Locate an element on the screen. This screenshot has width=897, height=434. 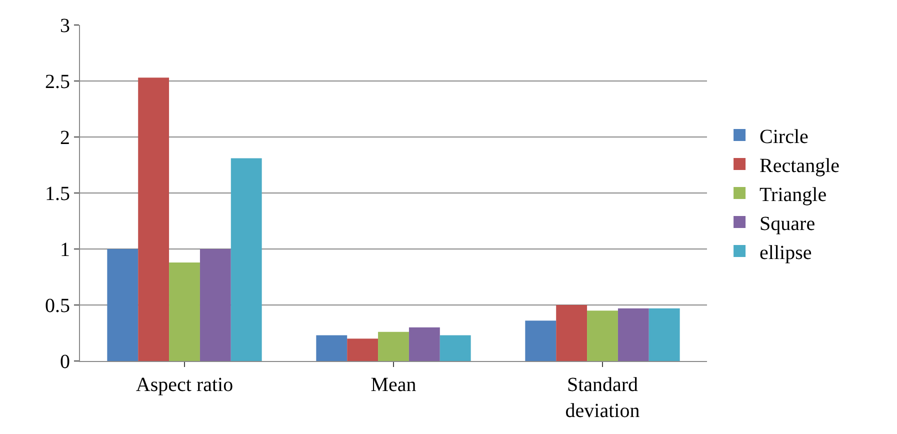
y-tick-label: 3 is located at coordinates (65, 26).